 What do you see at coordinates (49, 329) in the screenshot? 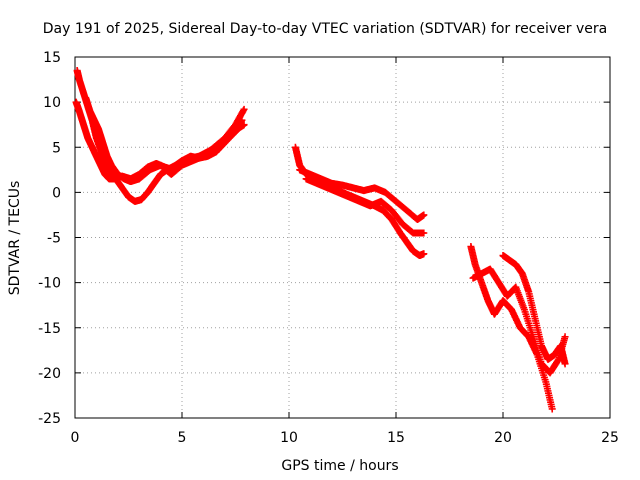
I see `y-tick-label: -15` at bounding box center [49, 329].